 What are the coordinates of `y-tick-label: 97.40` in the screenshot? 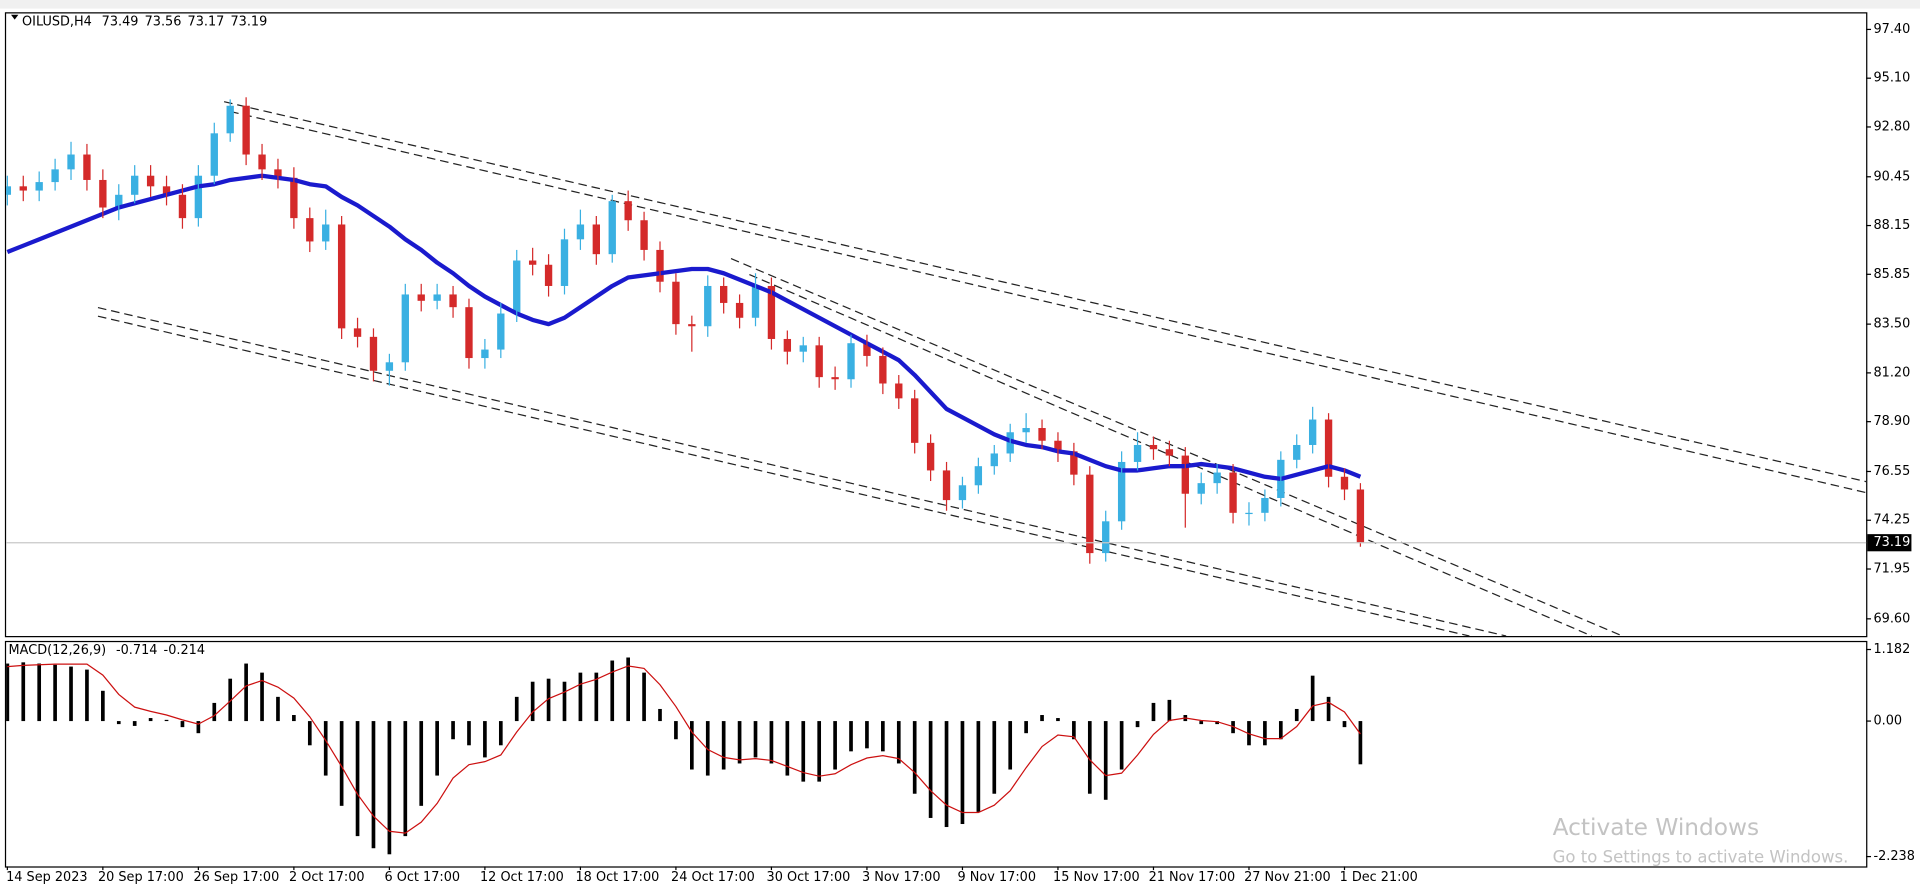 It's located at (1891, 29).